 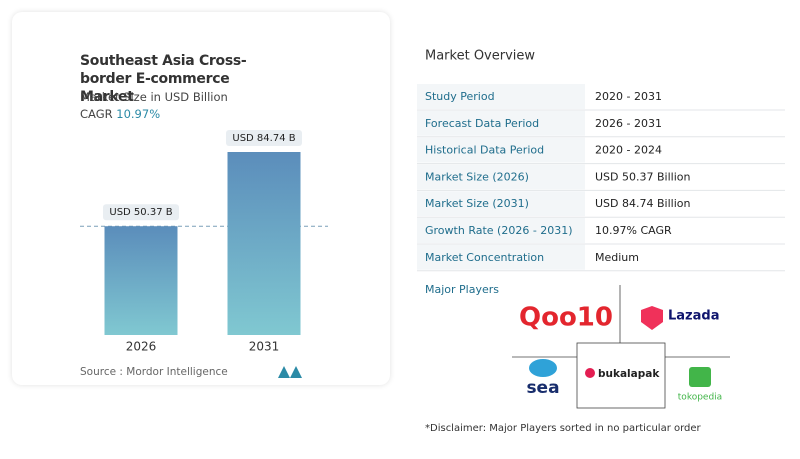 What do you see at coordinates (154, 372) in the screenshot?
I see `source: Source : Mordor Intelligence` at bounding box center [154, 372].